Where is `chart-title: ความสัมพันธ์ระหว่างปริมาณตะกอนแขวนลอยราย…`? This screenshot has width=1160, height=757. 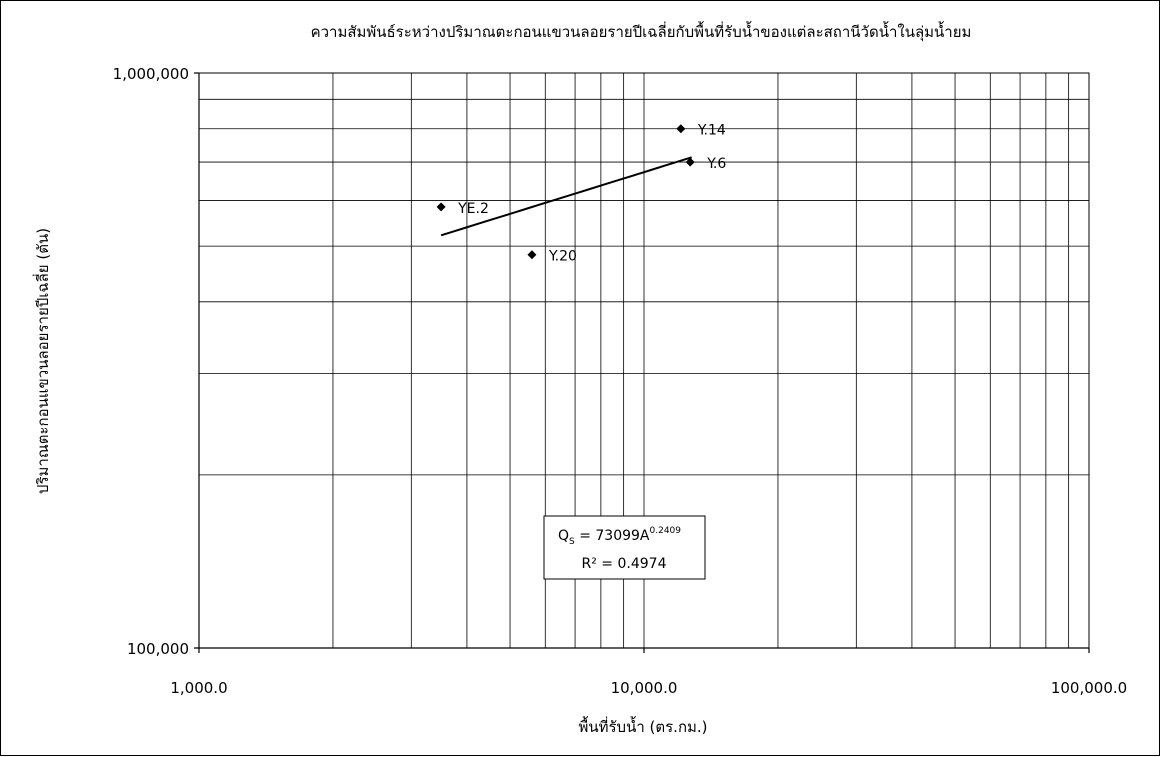
chart-title: ความสัมพันธ์ระหว่างปริมาณตะกอนแขวนลอยราย… is located at coordinates (641, 31).